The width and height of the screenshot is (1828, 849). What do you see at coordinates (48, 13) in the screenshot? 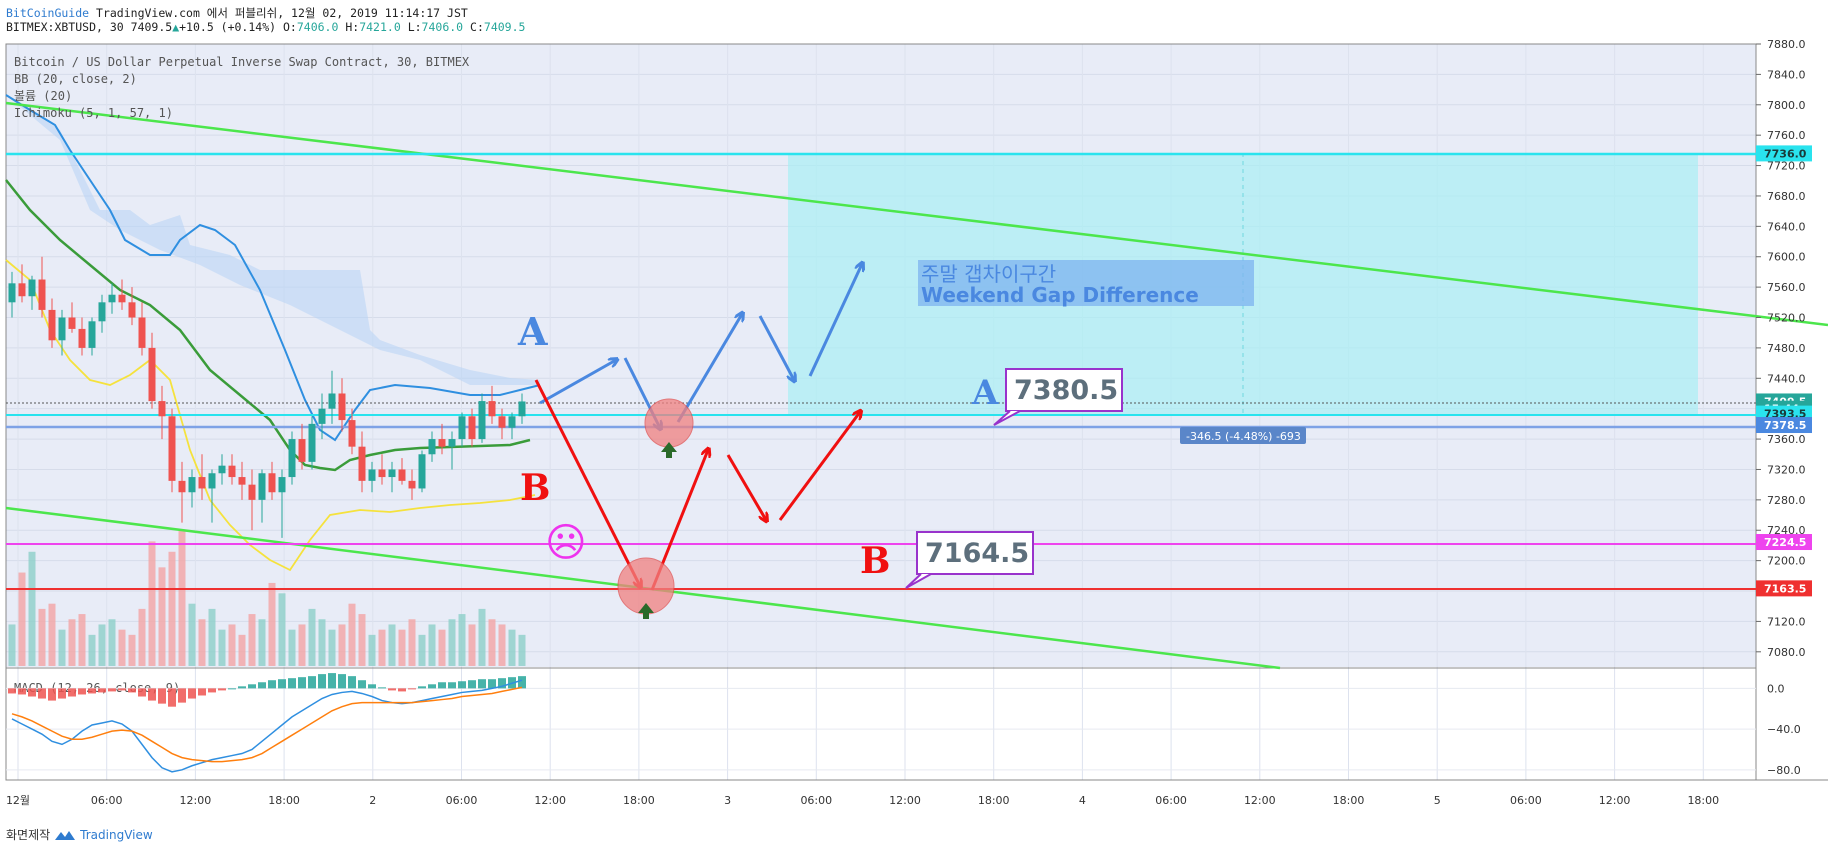
I see `brand-link: BitCoinGuide` at bounding box center [48, 13].